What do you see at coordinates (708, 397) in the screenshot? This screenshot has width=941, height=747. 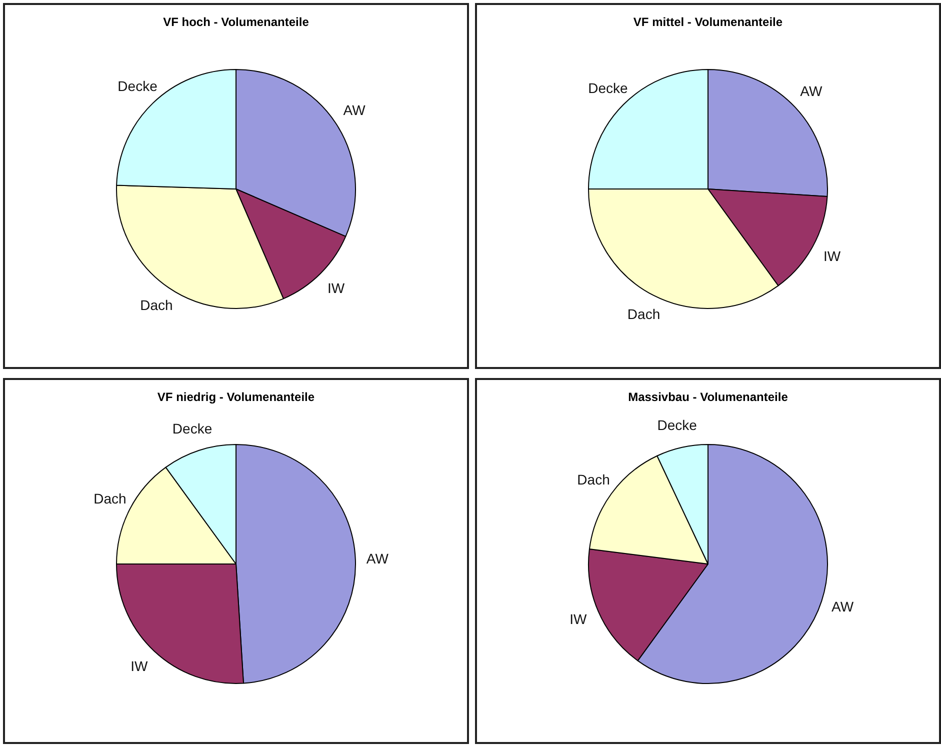 I see `chart-title: Massivbau - Volumenanteile` at bounding box center [708, 397].